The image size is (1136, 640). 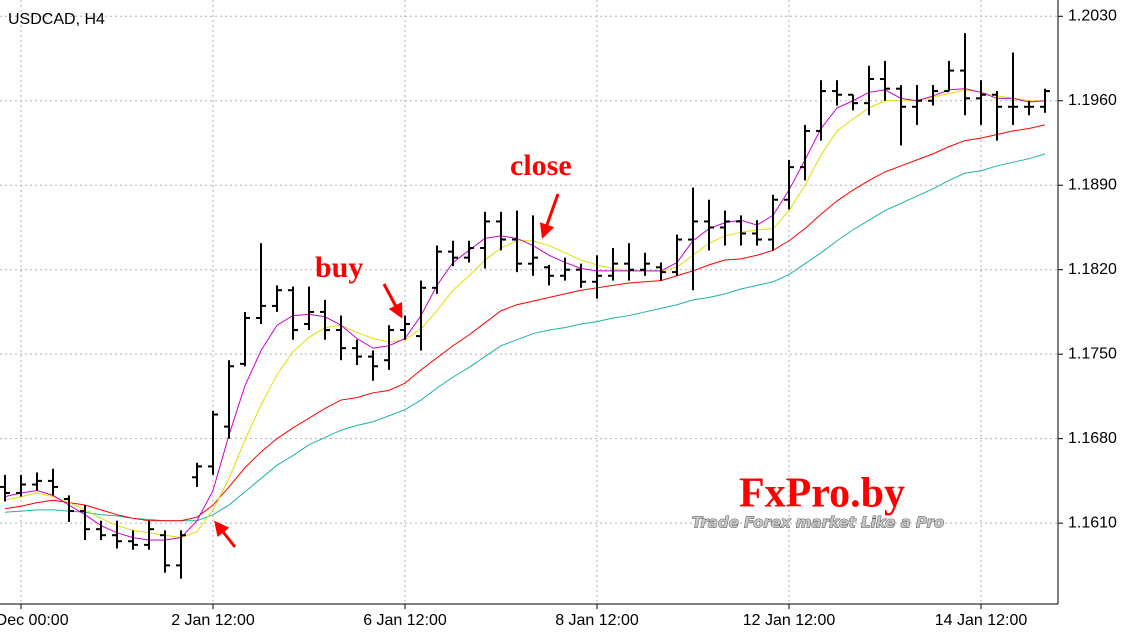 I want to click on y-tick-label: 1.1890, so click(x=1092, y=184).